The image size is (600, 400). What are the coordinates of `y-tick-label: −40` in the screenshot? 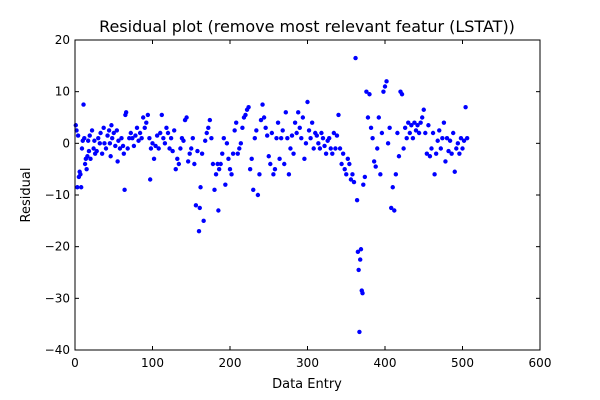 It's located at (57, 350).